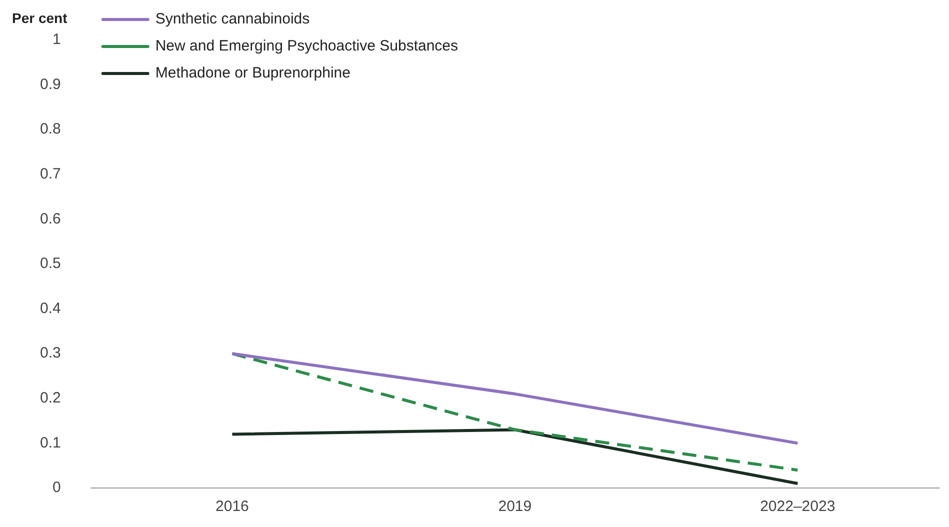  I want to click on y-tick-label: 0.9, so click(50, 84).